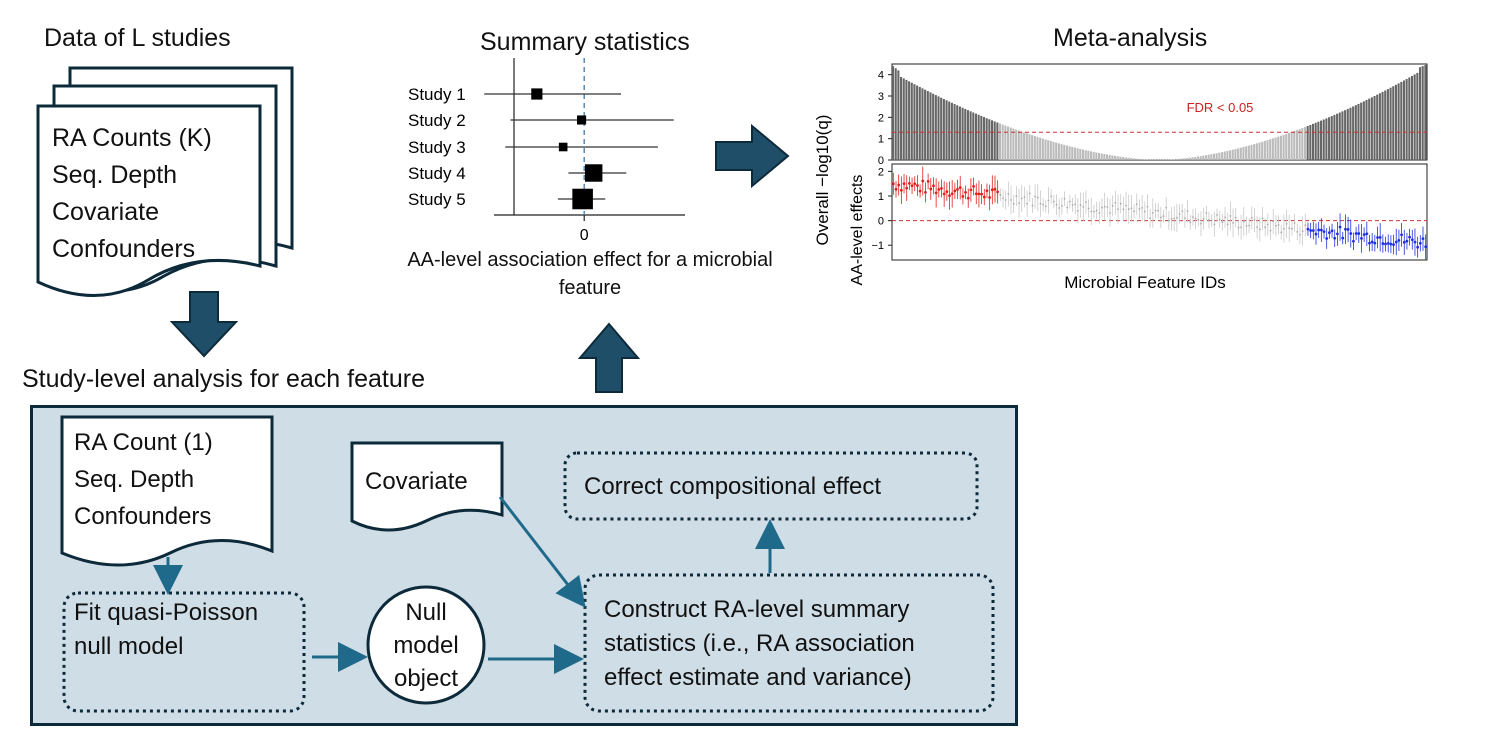 The width and height of the screenshot is (1503, 734). What do you see at coordinates (881, 222) in the screenshot?
I see `meta-bottom-tick-label: 0` at bounding box center [881, 222].